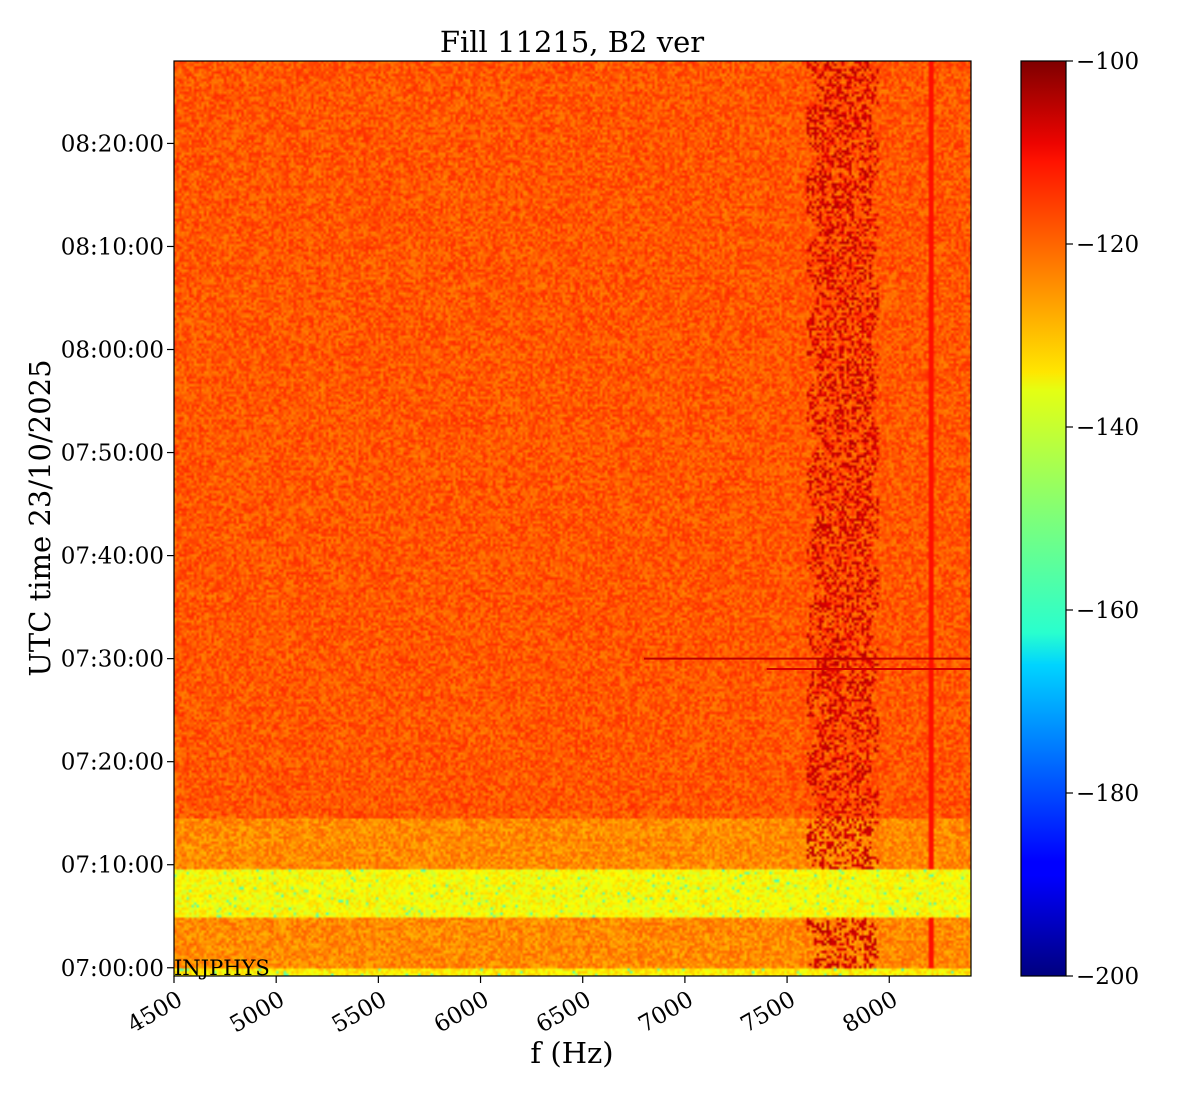 The image size is (1200, 1100). I want to click on x-tick-label: 4500, so click(155, 1013).